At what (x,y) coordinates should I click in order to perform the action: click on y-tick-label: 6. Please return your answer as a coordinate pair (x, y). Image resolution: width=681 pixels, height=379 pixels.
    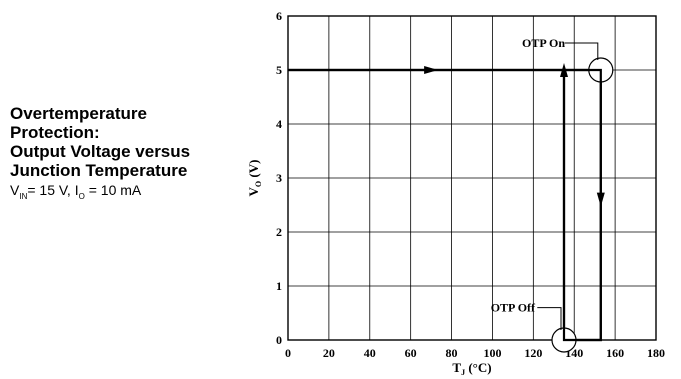
    Looking at the image, I should click on (279, 16).